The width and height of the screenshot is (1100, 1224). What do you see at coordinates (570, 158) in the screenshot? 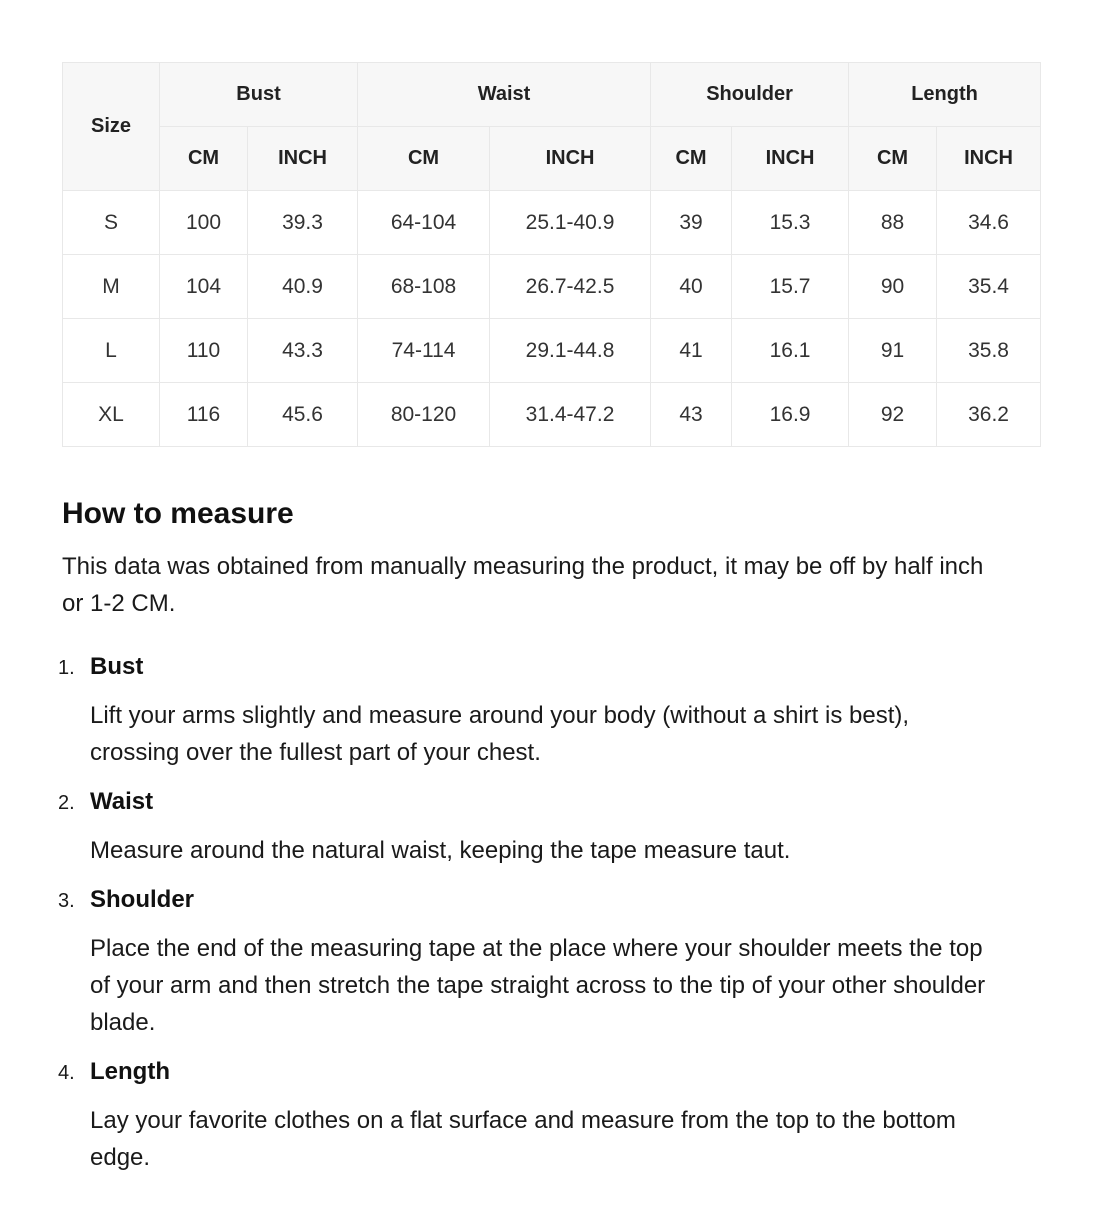
I see `unit-header-waist-inch: INCH` at bounding box center [570, 158].